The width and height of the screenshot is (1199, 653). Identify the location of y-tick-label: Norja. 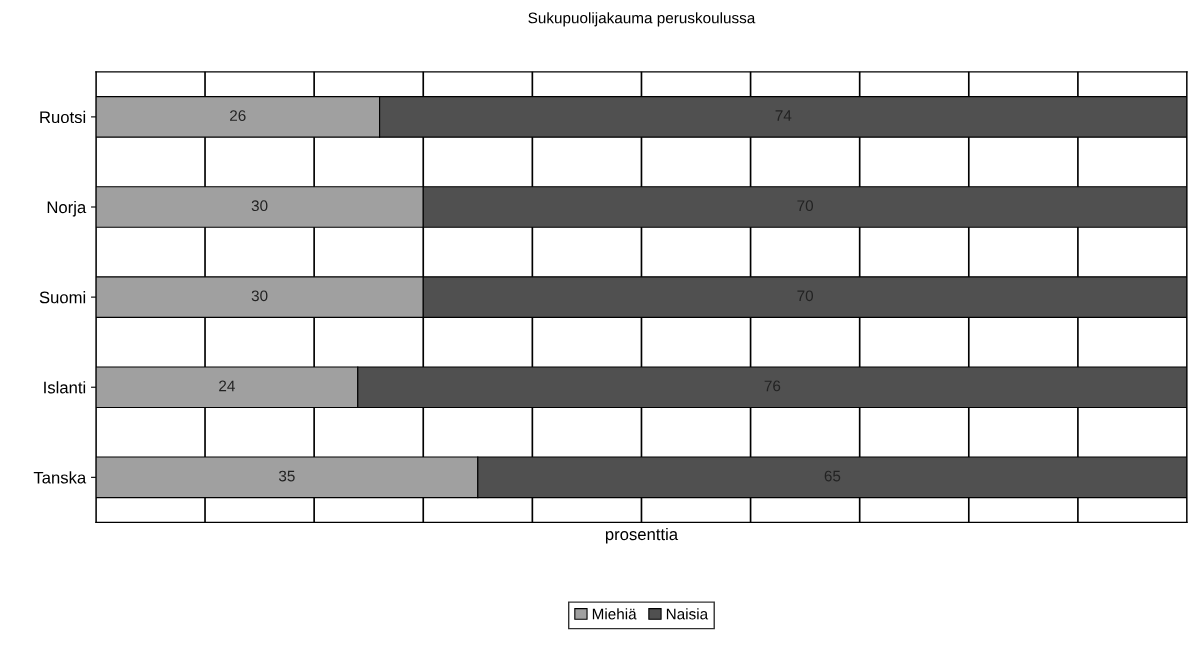
(67, 208).